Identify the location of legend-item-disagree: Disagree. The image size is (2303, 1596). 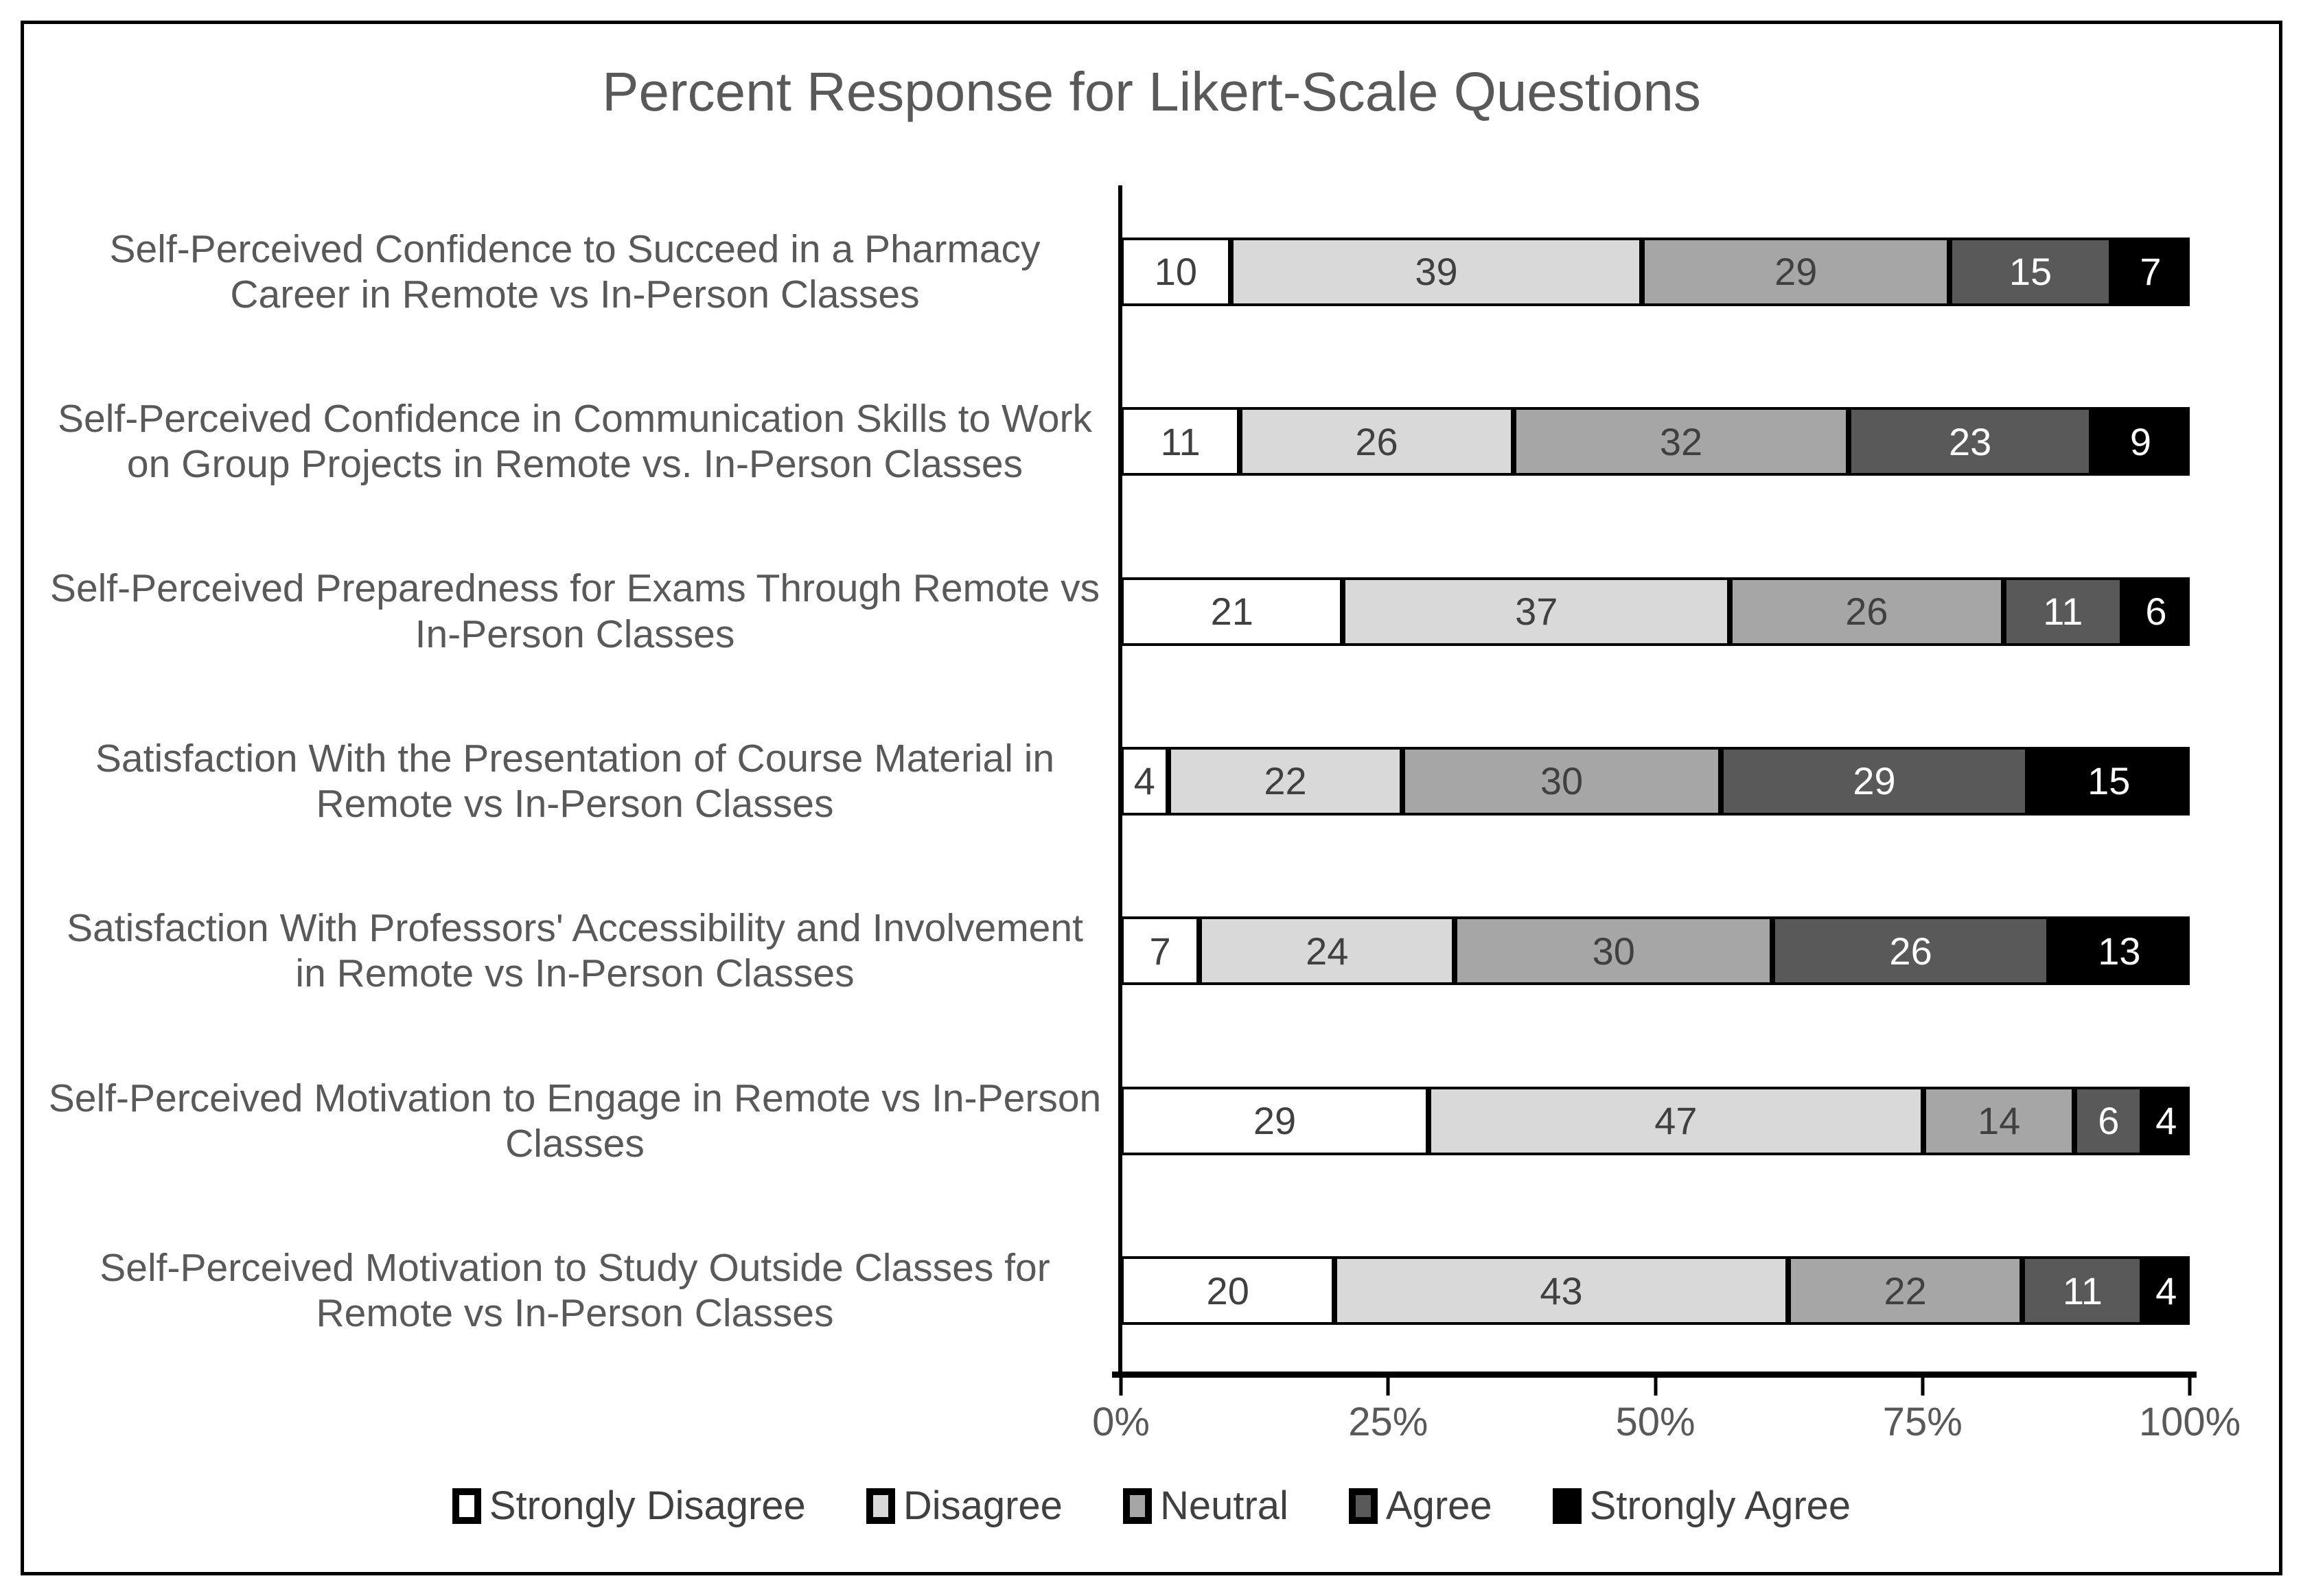
(964, 1506).